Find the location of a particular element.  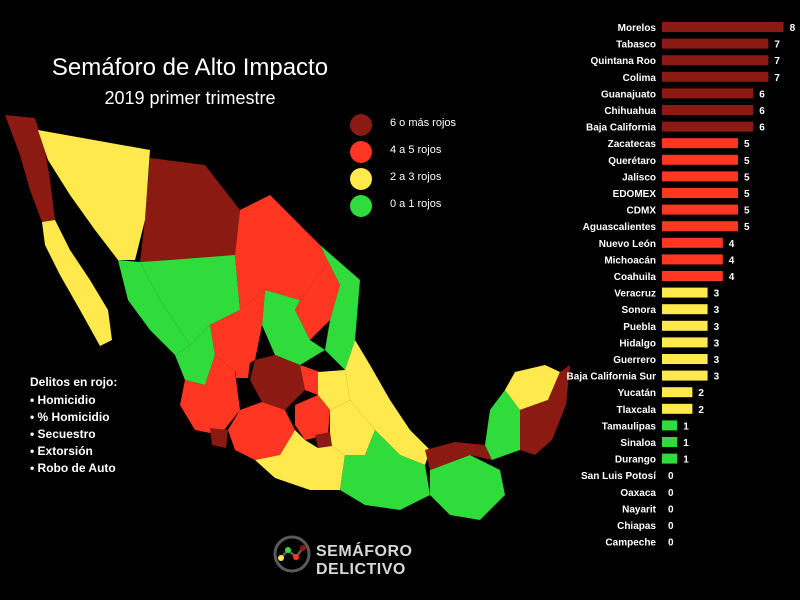

category-label: Morelos is located at coordinates (637, 28).